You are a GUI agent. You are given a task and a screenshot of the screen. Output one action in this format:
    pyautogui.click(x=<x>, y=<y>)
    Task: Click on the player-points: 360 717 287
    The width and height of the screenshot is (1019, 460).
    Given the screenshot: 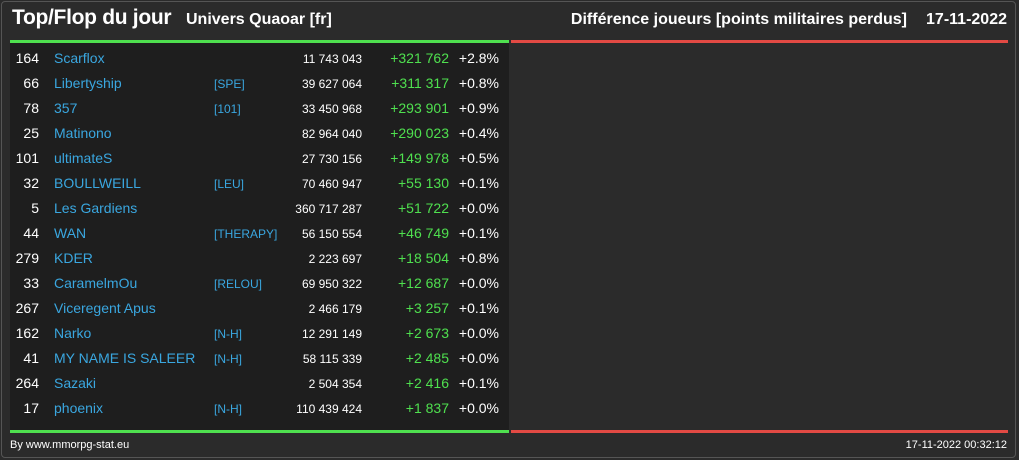 What is the action you would take?
    pyautogui.click(x=328, y=209)
    